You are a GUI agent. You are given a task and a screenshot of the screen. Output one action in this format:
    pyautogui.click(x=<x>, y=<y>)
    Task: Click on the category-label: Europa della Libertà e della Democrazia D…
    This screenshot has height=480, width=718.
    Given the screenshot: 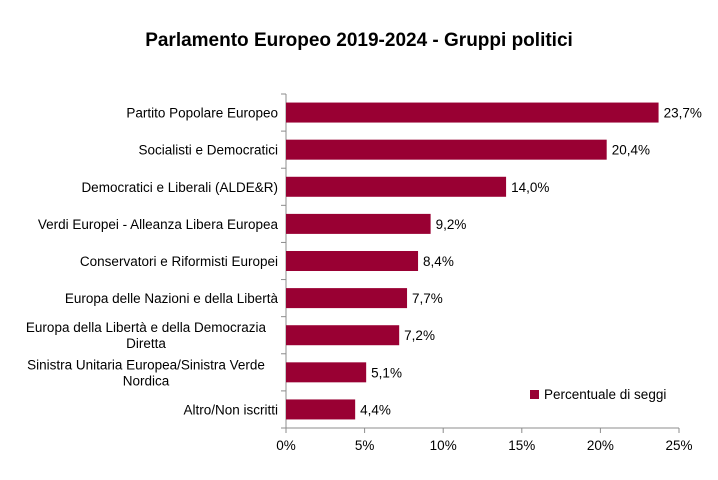 What is the action you would take?
    pyautogui.click(x=146, y=335)
    